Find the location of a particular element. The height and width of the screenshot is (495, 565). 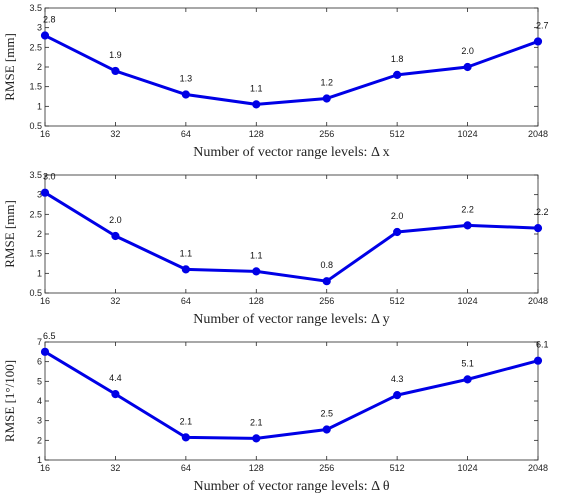

data-label: 1.9 is located at coordinates (115, 55).